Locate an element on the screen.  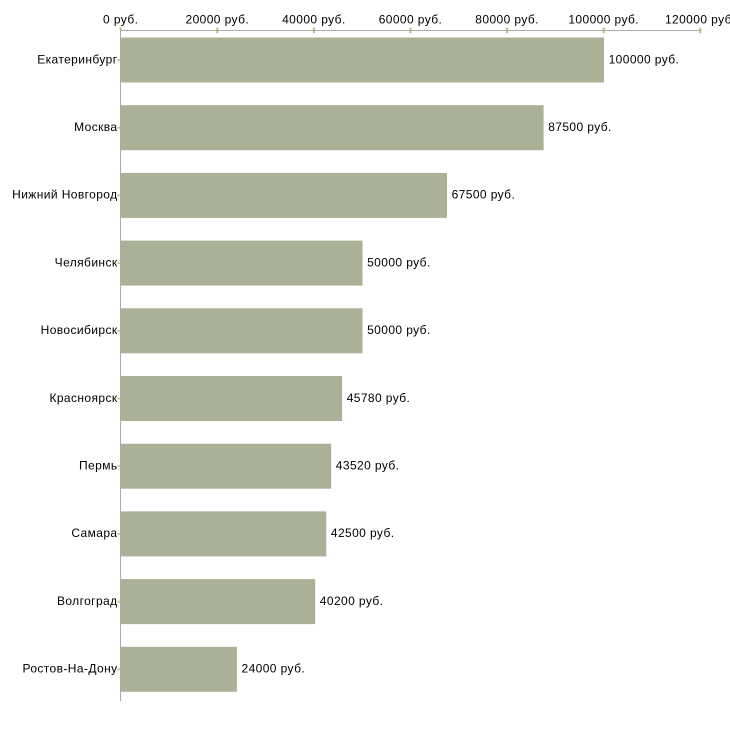
svg-text: Самара is located at coordinates (94, 533).